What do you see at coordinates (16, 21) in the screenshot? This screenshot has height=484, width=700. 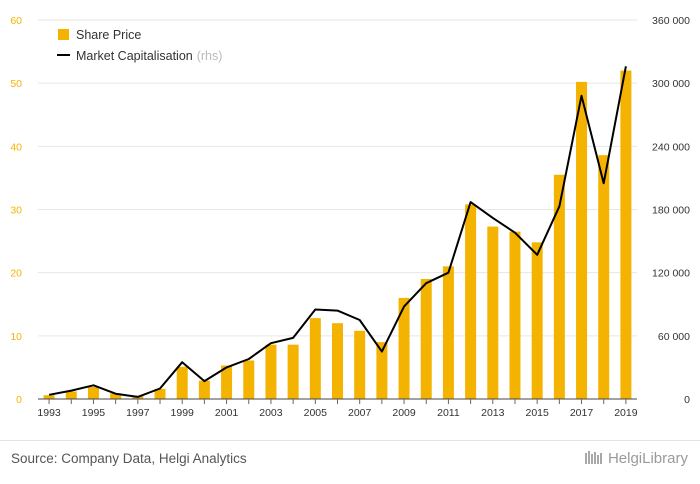 I see `y-left-tick-label: 60` at bounding box center [16, 21].